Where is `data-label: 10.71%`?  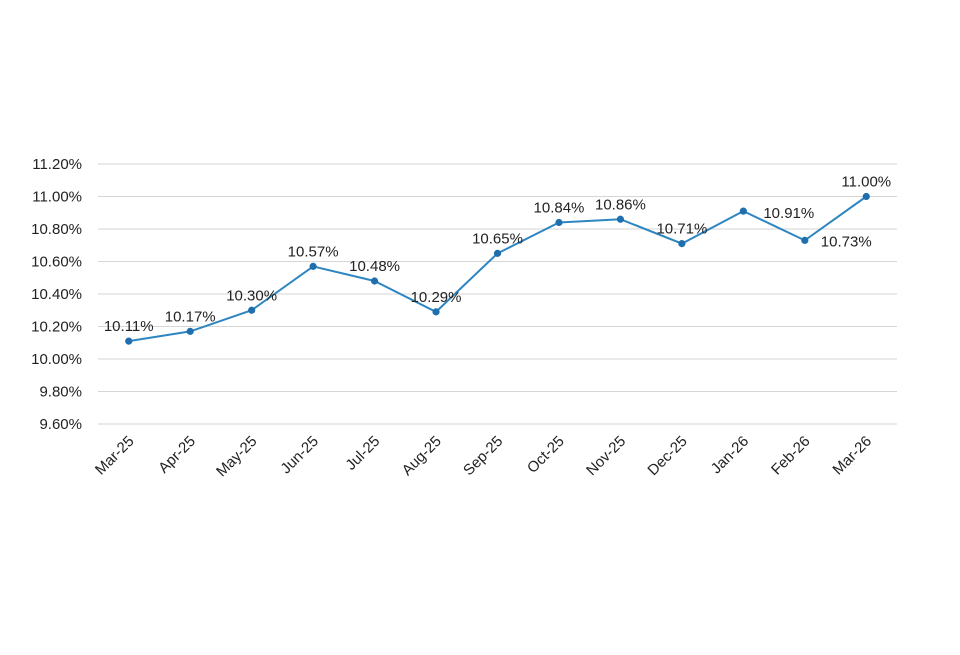
data-label: 10.71% is located at coordinates (681, 229).